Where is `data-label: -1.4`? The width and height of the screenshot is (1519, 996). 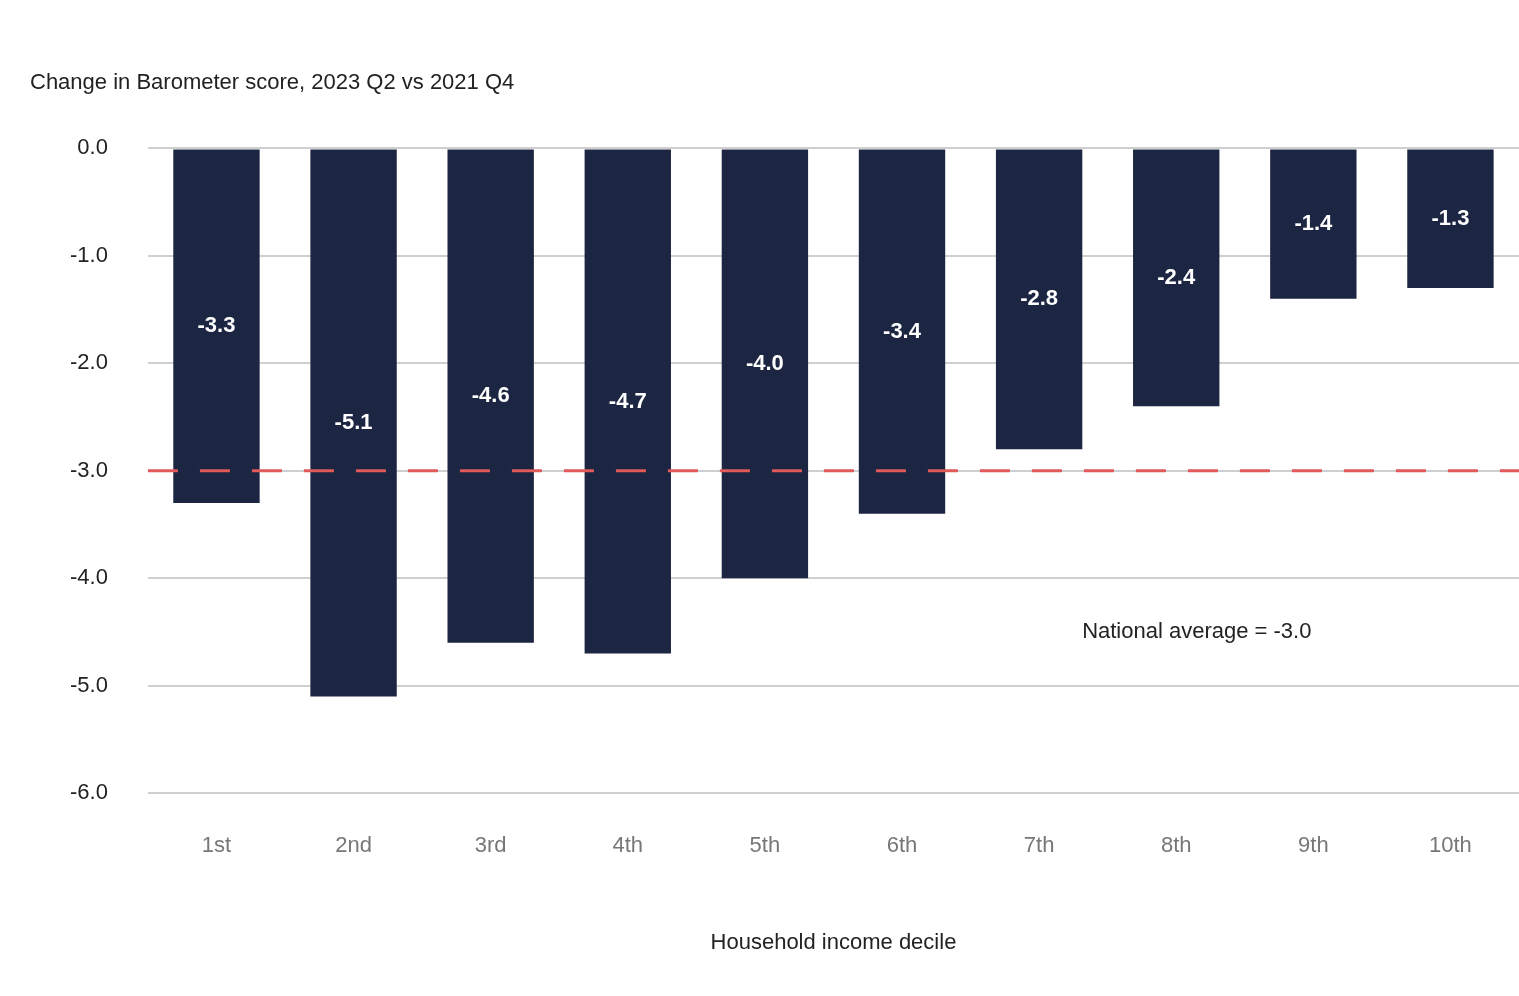 data-label: -1.4 is located at coordinates (1314, 223).